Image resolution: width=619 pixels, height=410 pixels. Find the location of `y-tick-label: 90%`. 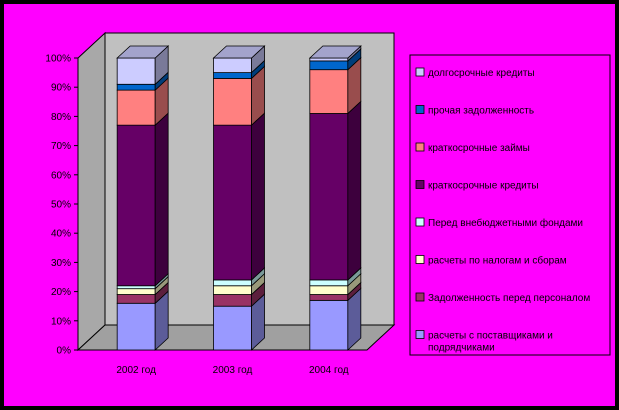

y-tick-label: 90% is located at coordinates (61, 88).